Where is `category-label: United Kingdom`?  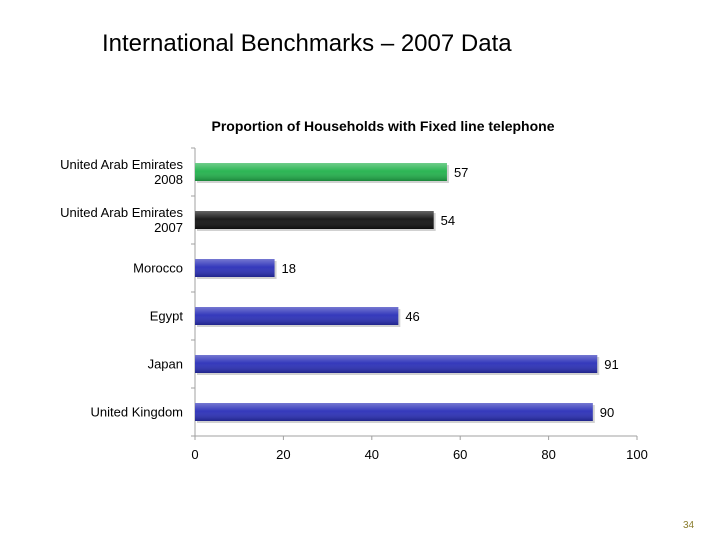 category-label: United Kingdom is located at coordinates (137, 412).